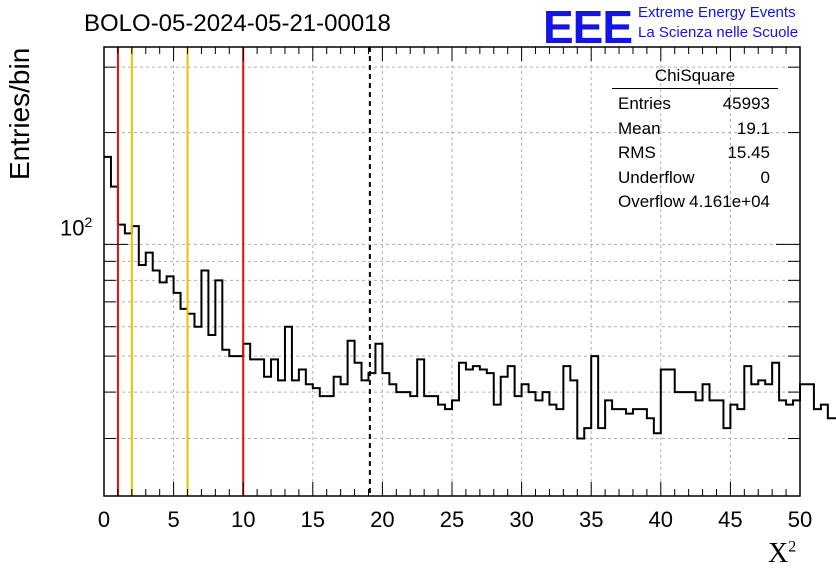 The height and width of the screenshot is (572, 836). I want to click on x-tick-label-10: 10, so click(243, 519).